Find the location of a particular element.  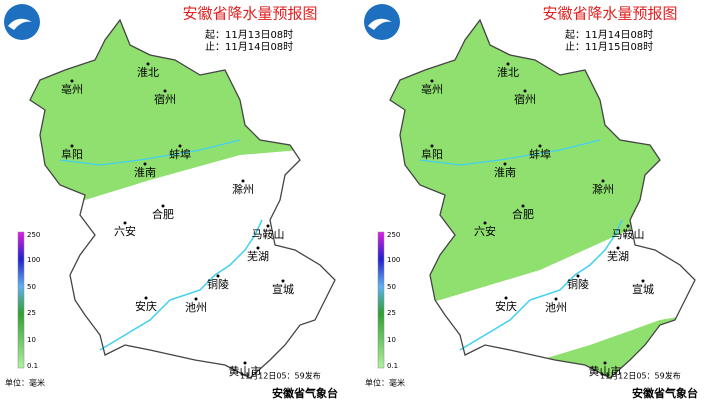

start-time: 起：11月14日08时 is located at coordinates (609, 35).